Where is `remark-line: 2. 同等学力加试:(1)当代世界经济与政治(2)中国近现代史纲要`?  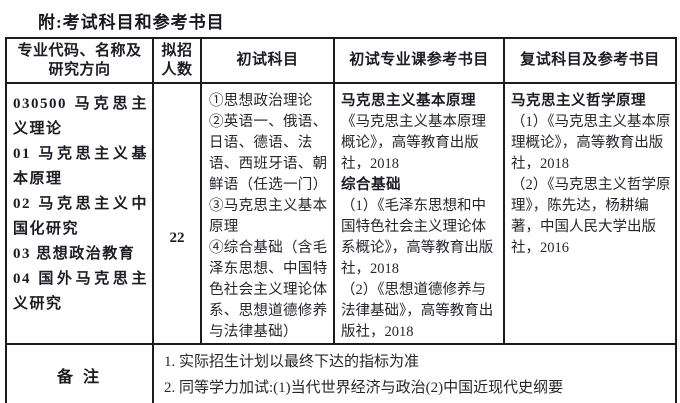 remark-line: 2. 同等学力加试:(1)当代世界经济与政治(2)中国近现代史纲要 is located at coordinates (364, 388).